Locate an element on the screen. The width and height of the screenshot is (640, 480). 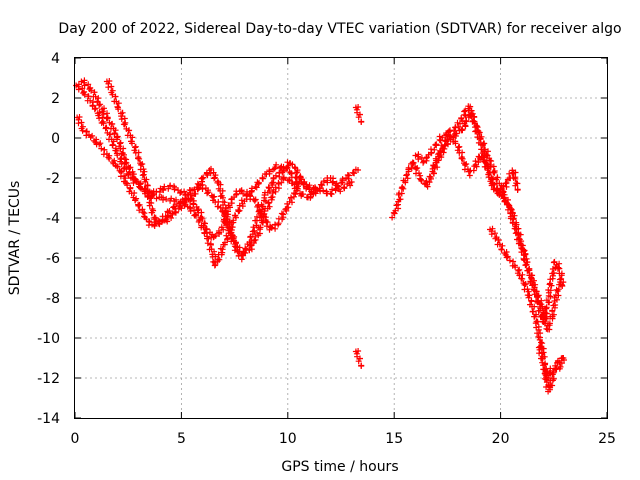
x-tick-label: 10 is located at coordinates (288, 439).